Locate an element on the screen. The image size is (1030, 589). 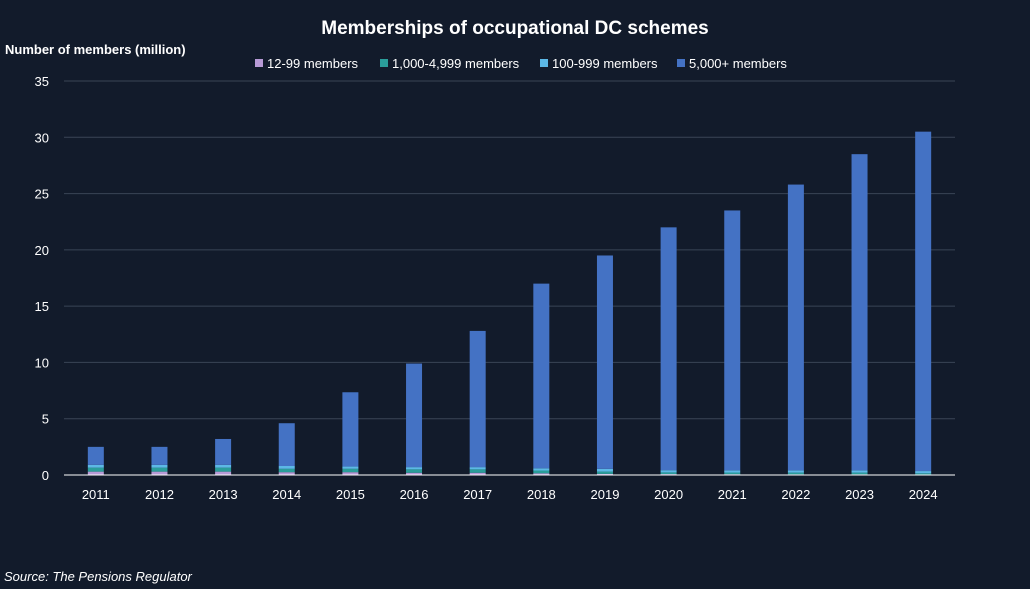
x-tick-label: 2019 is located at coordinates (605, 494).